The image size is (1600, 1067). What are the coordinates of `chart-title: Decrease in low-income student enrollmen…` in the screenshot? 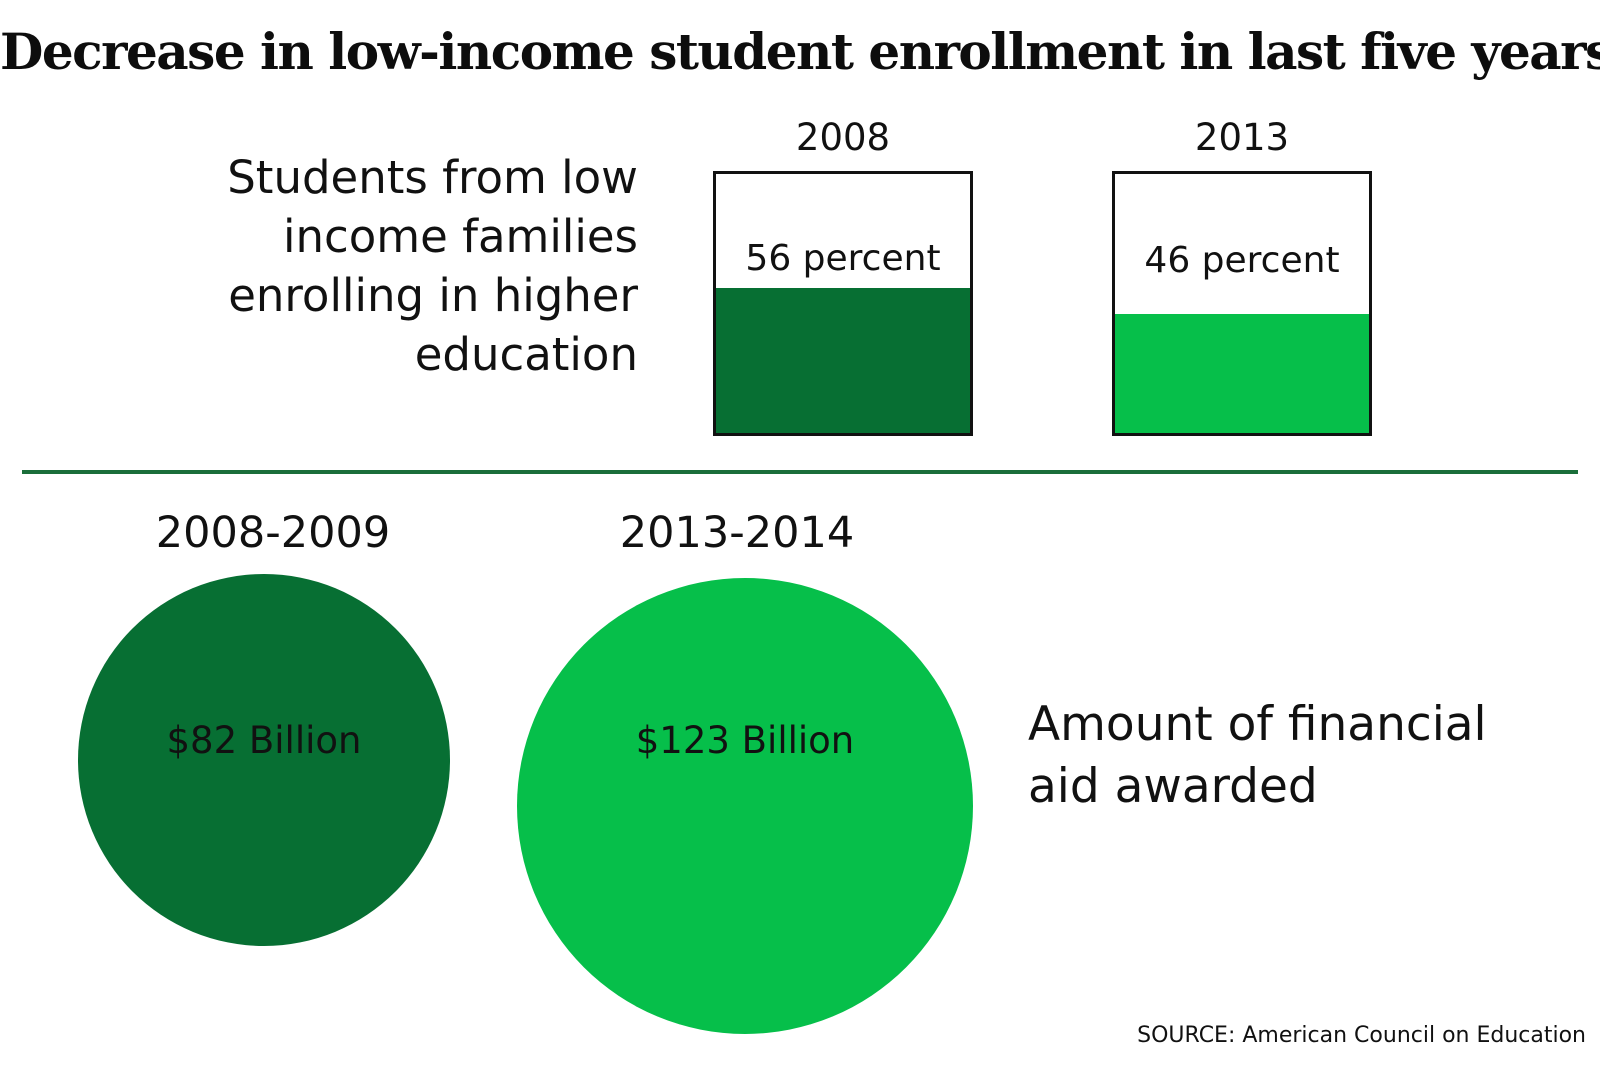 It's located at (800, 51).